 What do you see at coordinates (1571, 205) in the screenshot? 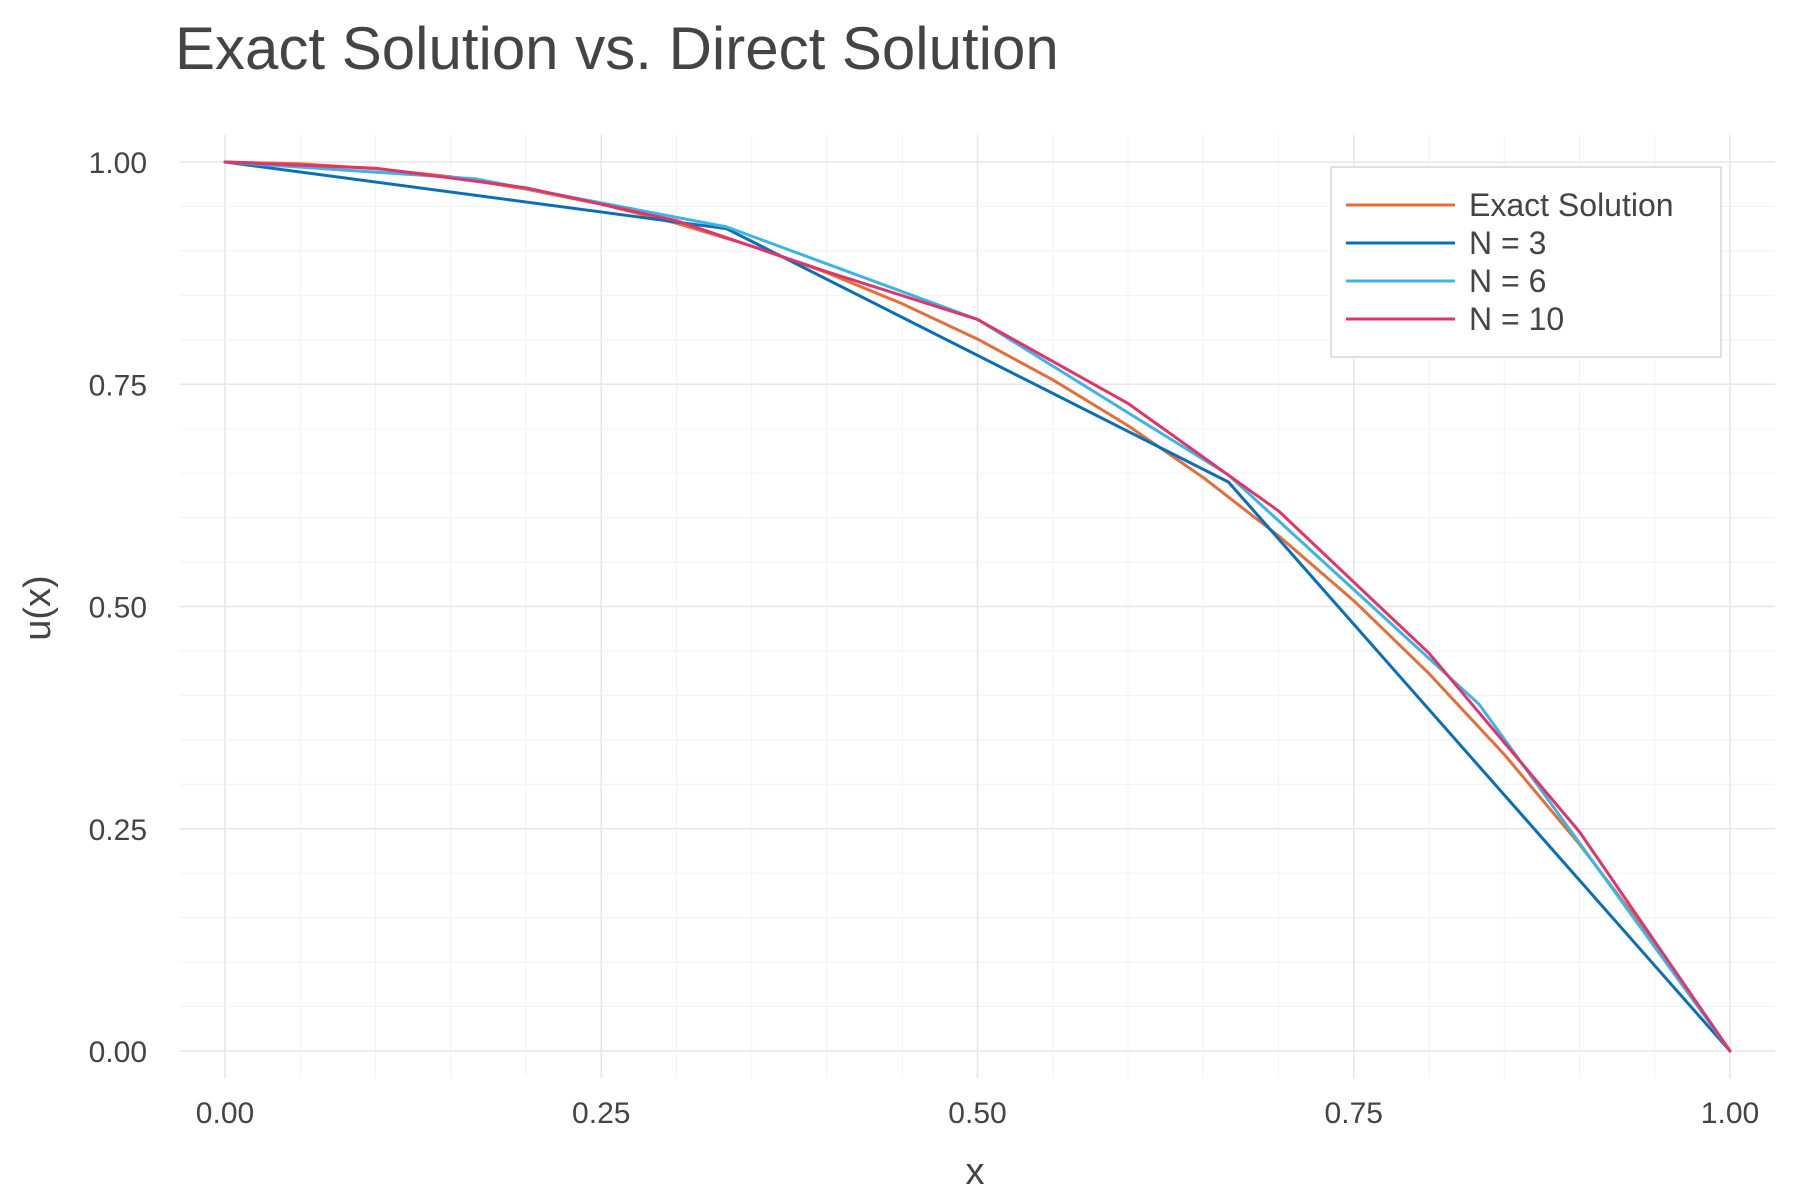
I see `legend-label-exact-solution: Exact Solution` at bounding box center [1571, 205].